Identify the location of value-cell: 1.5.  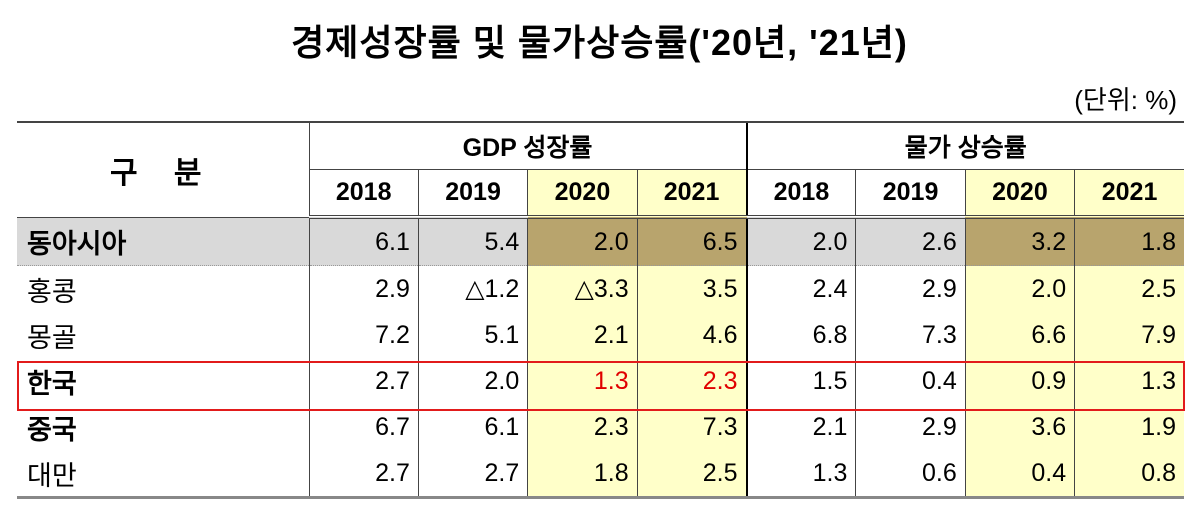
(800, 381).